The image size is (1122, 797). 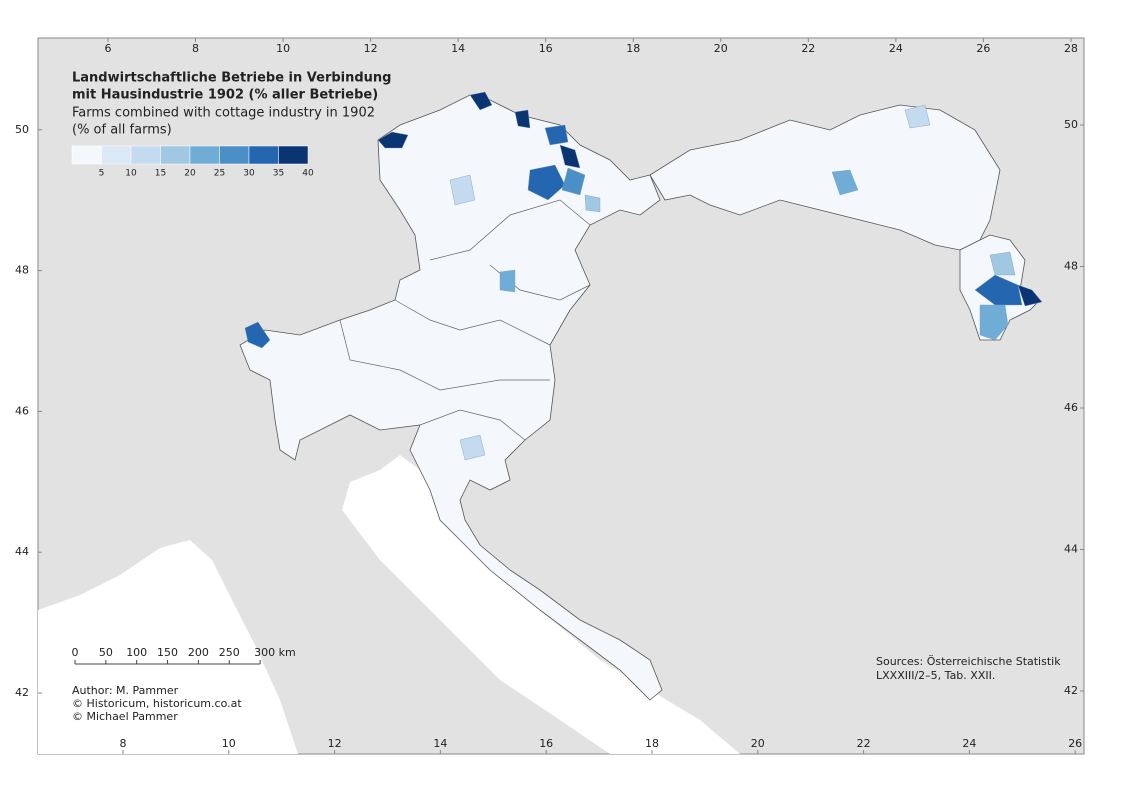 I want to click on legend: 5 10 15 20 25 30 35 40, so click(x=192, y=162).